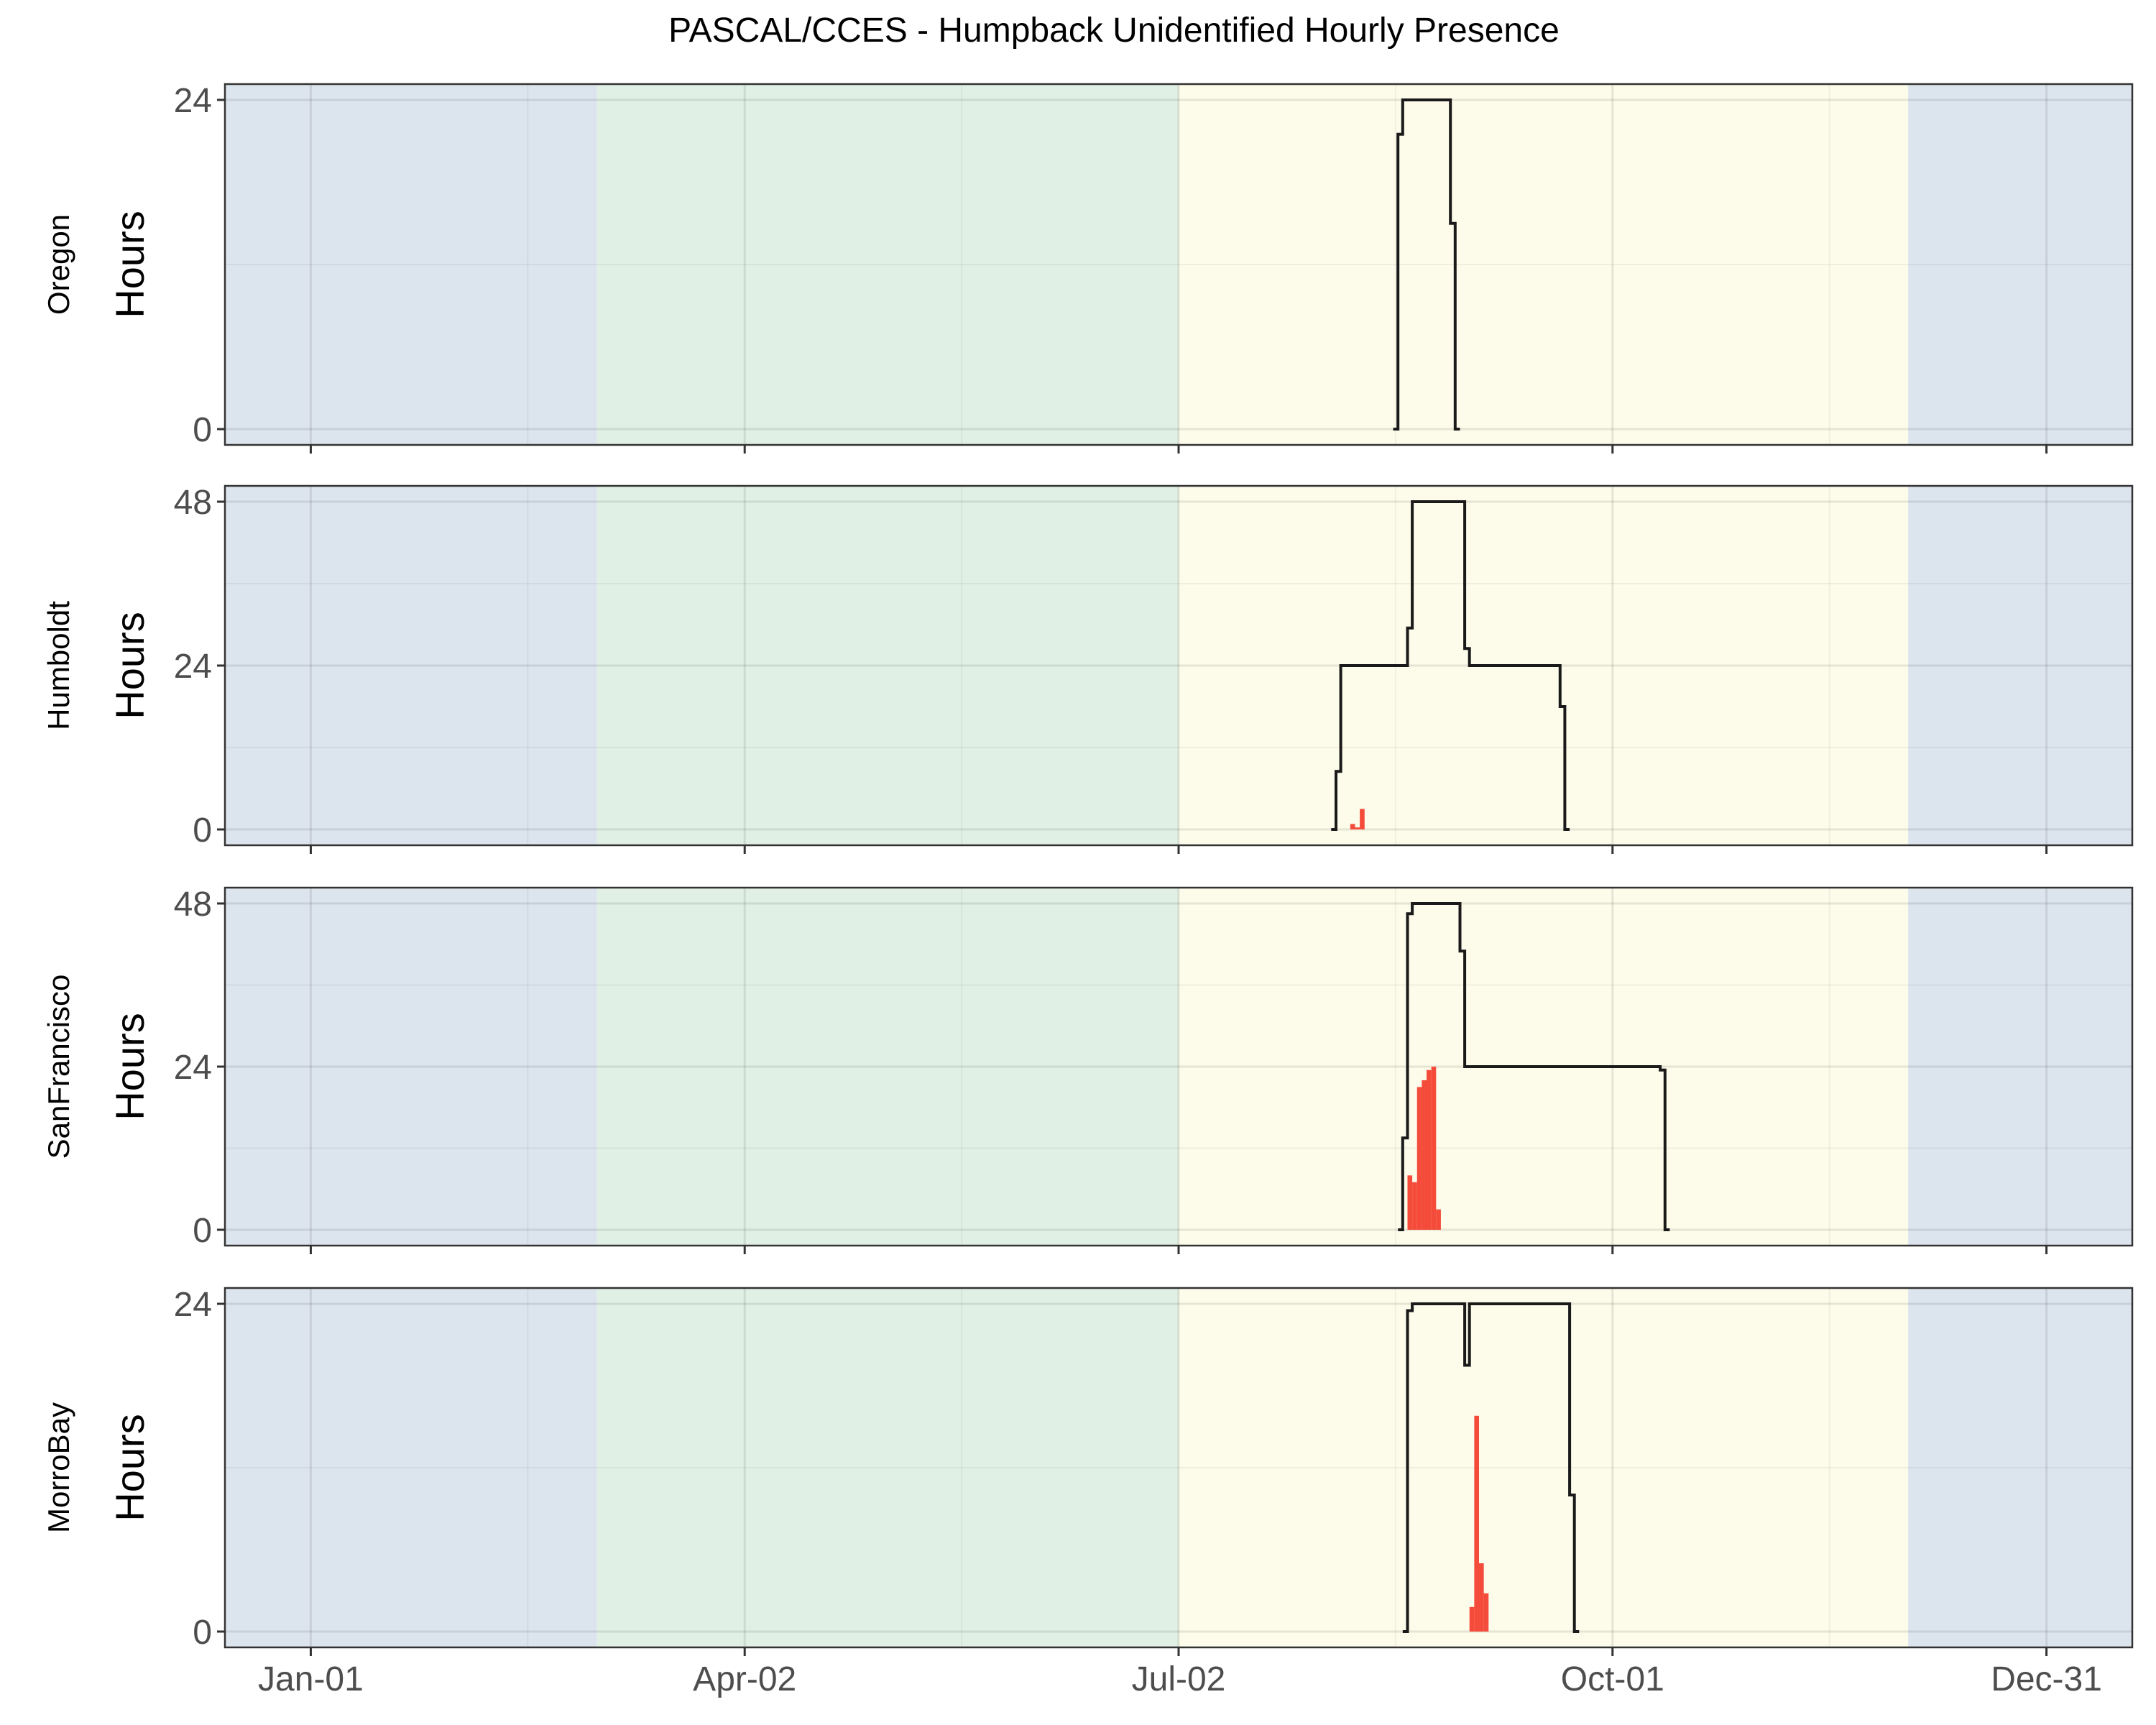 The width and height of the screenshot is (2156, 1725). I want to click on x-tick-label: Jan-01, so click(311, 1679).